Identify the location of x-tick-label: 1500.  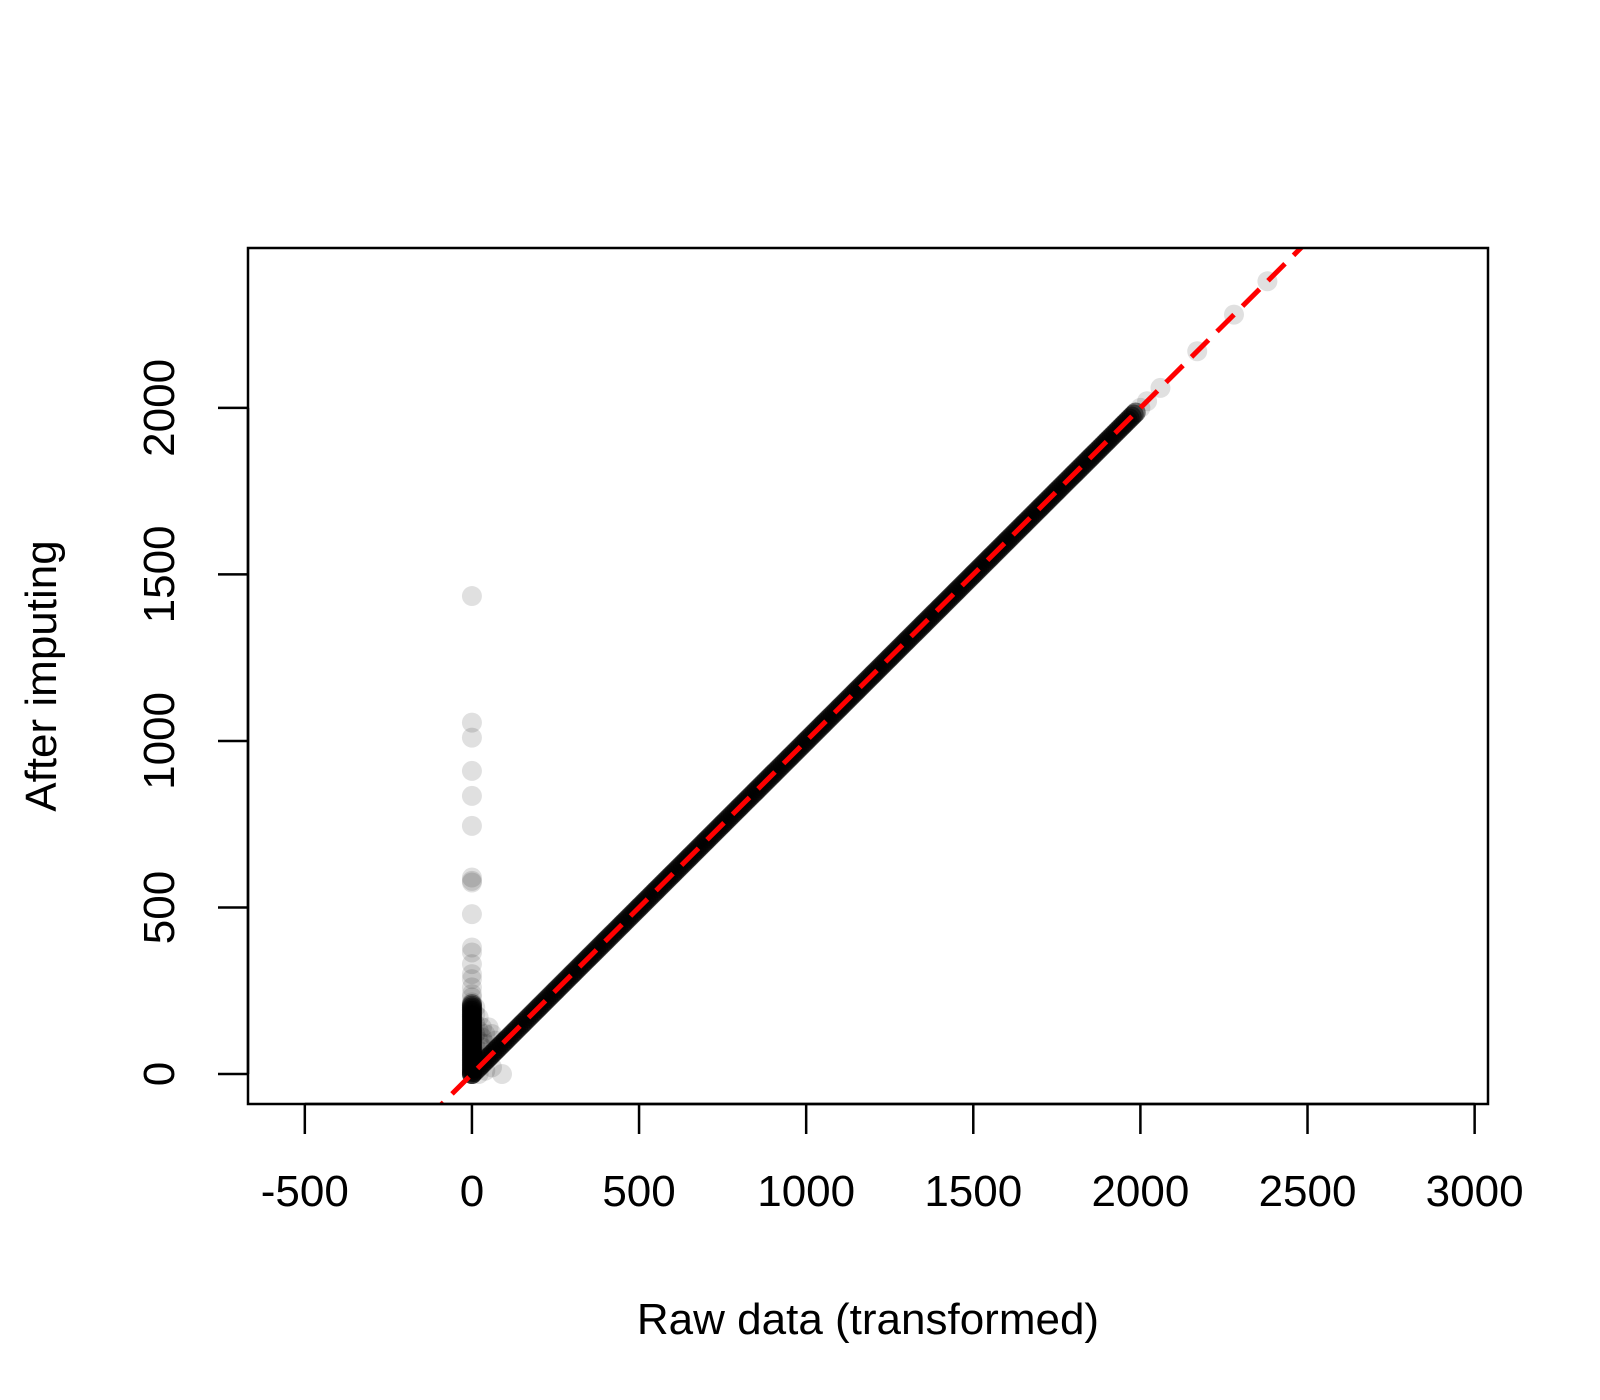
(973, 1191).